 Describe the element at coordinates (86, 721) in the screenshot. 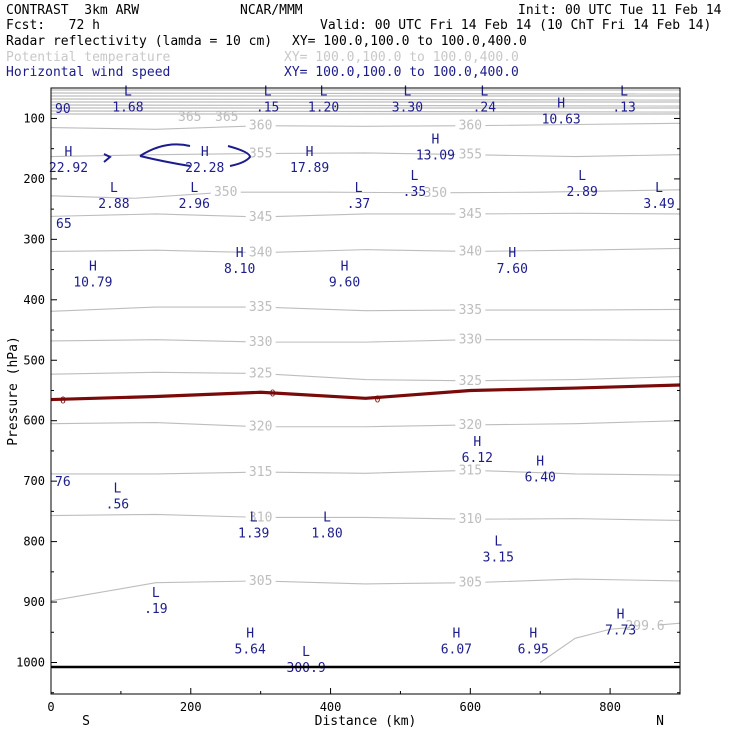

I see `south-end-label: S` at that location.